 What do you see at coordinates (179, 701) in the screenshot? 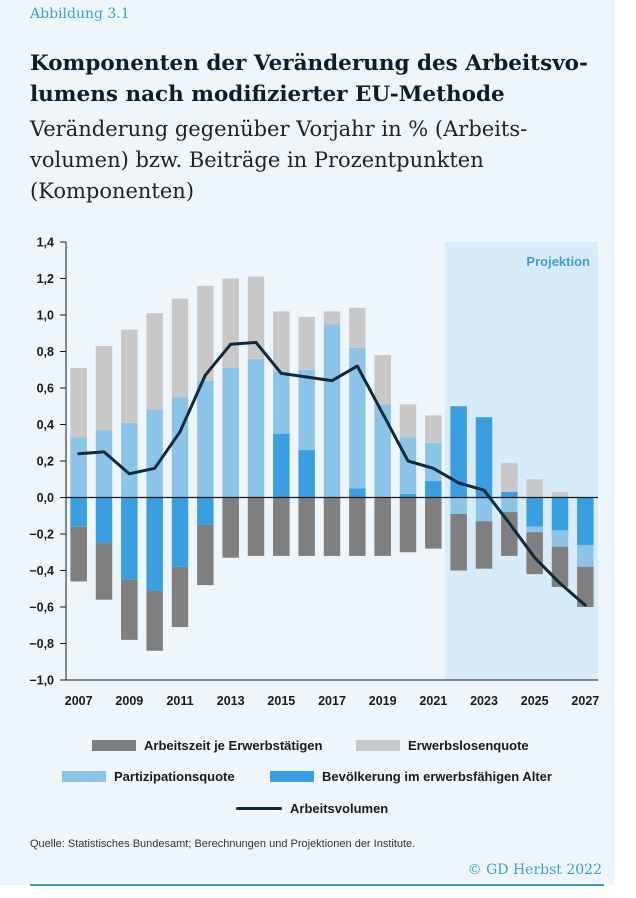
I see `x-tick-label: 2011` at bounding box center [179, 701].